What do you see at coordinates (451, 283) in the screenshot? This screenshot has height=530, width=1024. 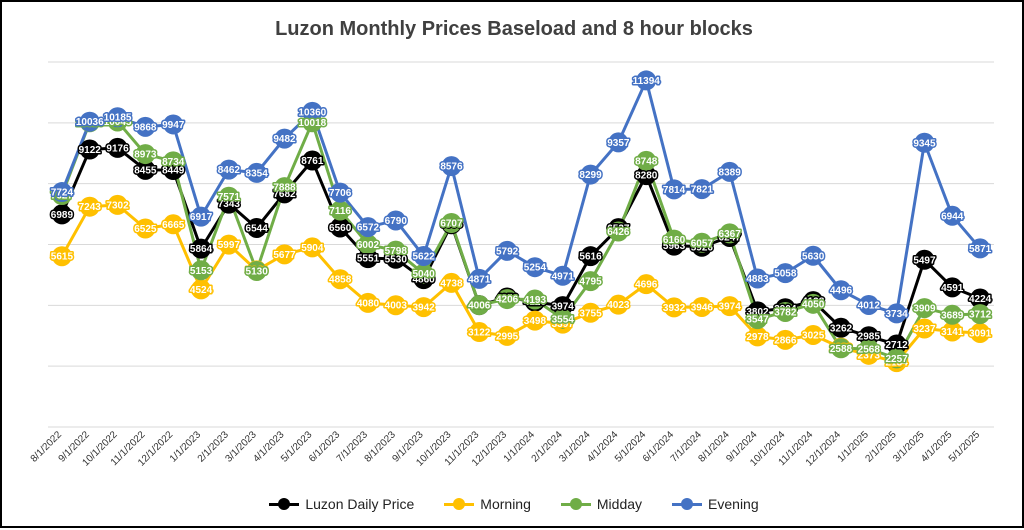 I see `data-label-morning: 4738` at bounding box center [451, 283].